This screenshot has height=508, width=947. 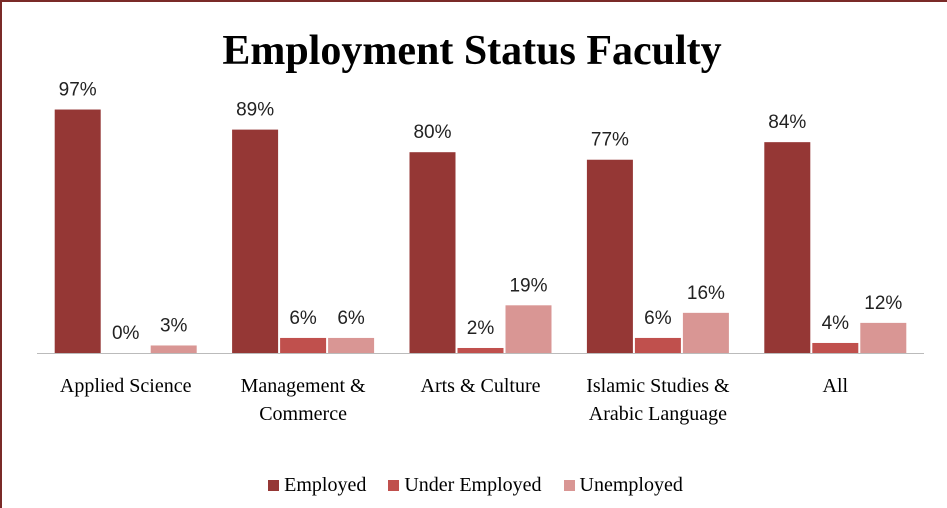 What do you see at coordinates (471, 51) in the screenshot?
I see `chart-title: Employment Status Faculty` at bounding box center [471, 51].